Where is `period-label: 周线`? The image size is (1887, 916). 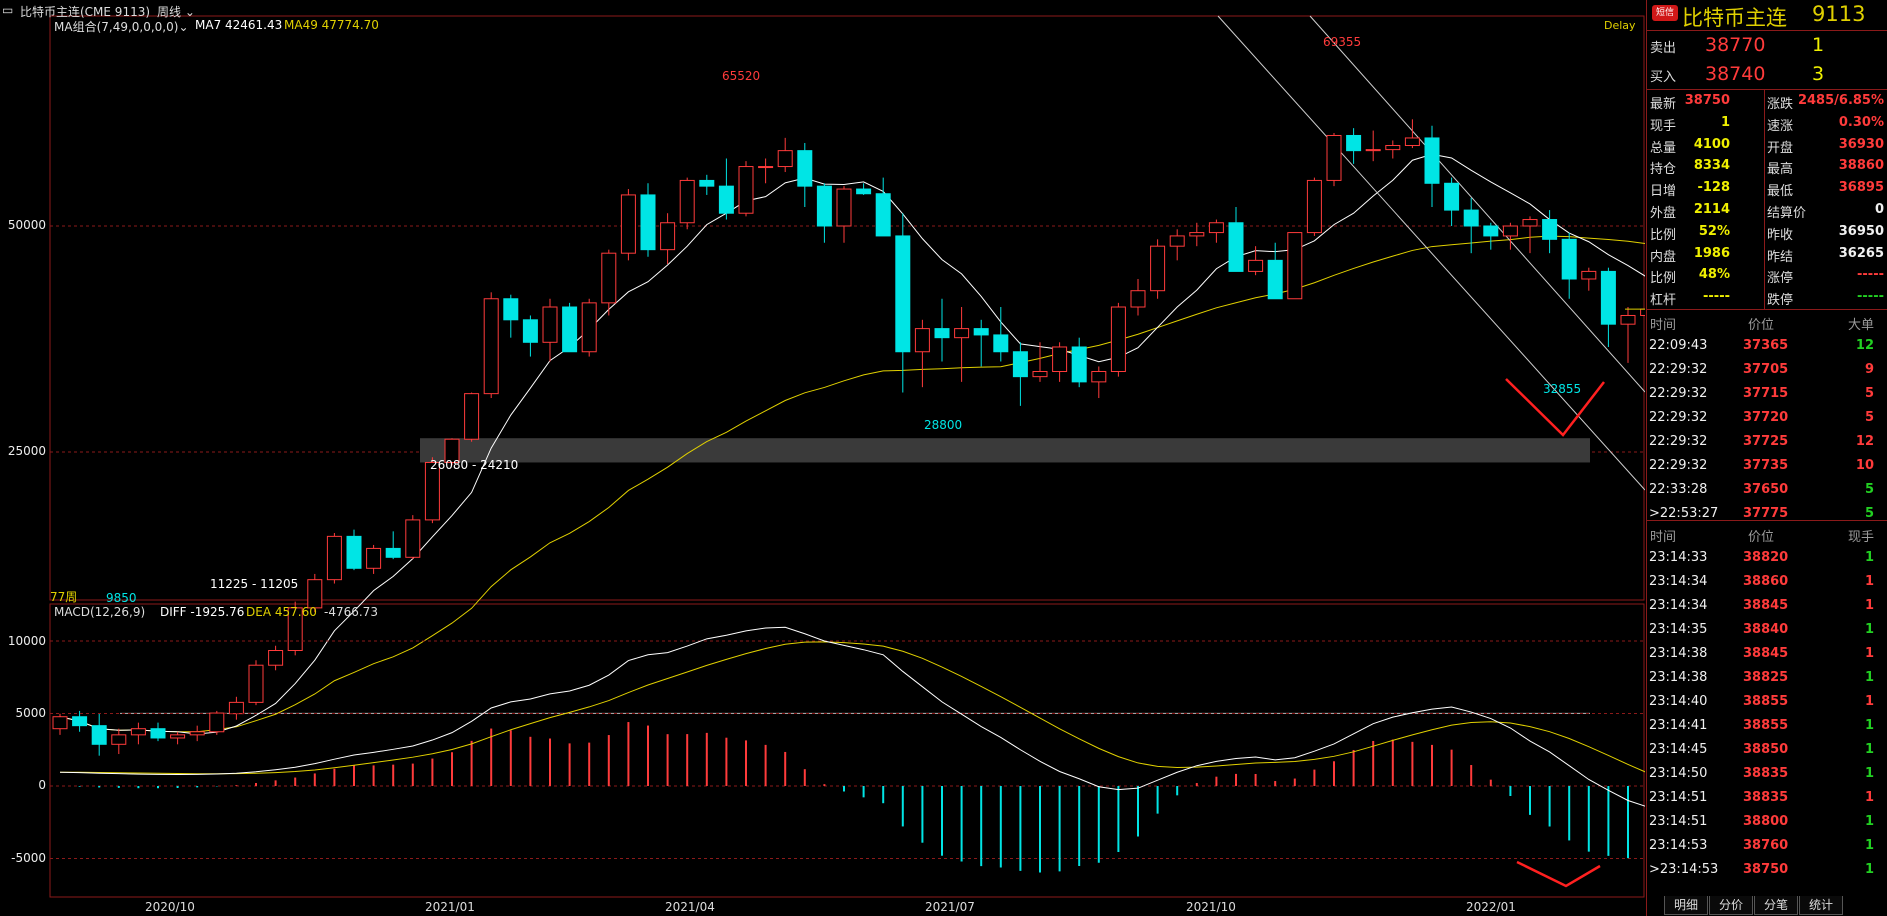 period-label: 周线 is located at coordinates (169, 12).